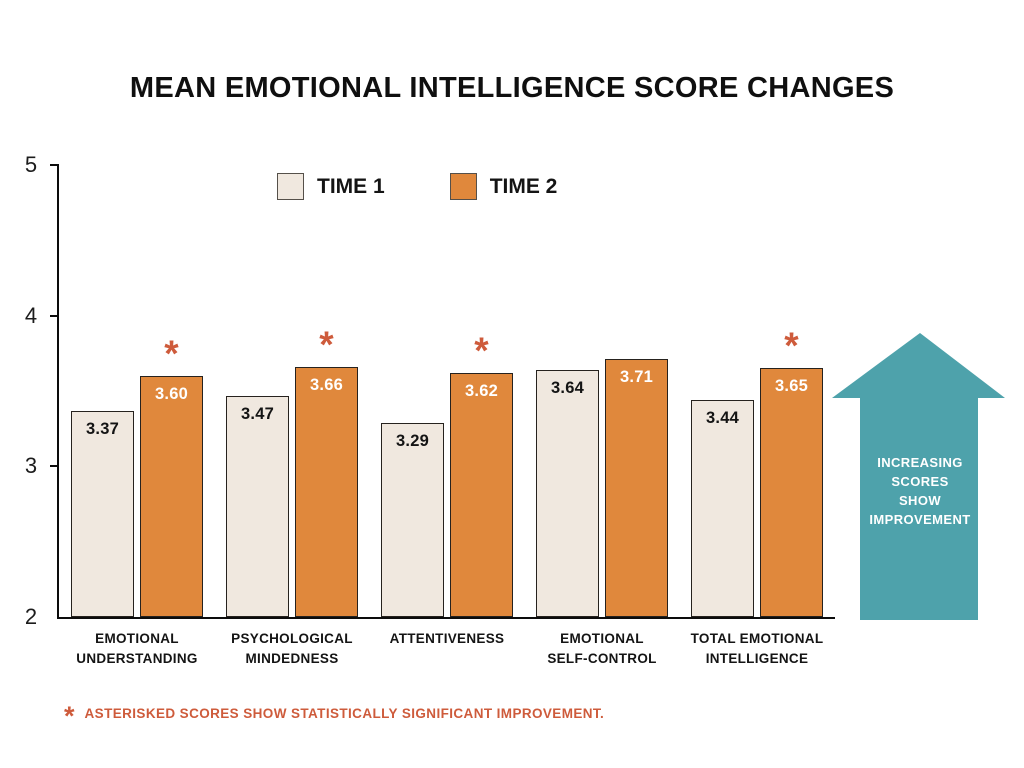  What do you see at coordinates (602, 649) in the screenshot?
I see `category-label: EMOTIONAL SELF-CONTROL` at bounding box center [602, 649].